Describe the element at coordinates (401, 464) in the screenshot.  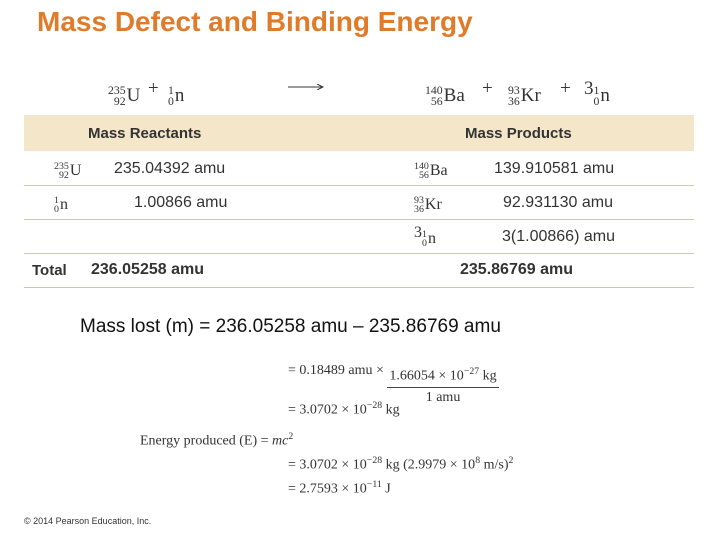
I see `calc-line-energy-substitution: = 3.0702 × 10−28 kg (2.9979 × 108 m/s)2` at that location.